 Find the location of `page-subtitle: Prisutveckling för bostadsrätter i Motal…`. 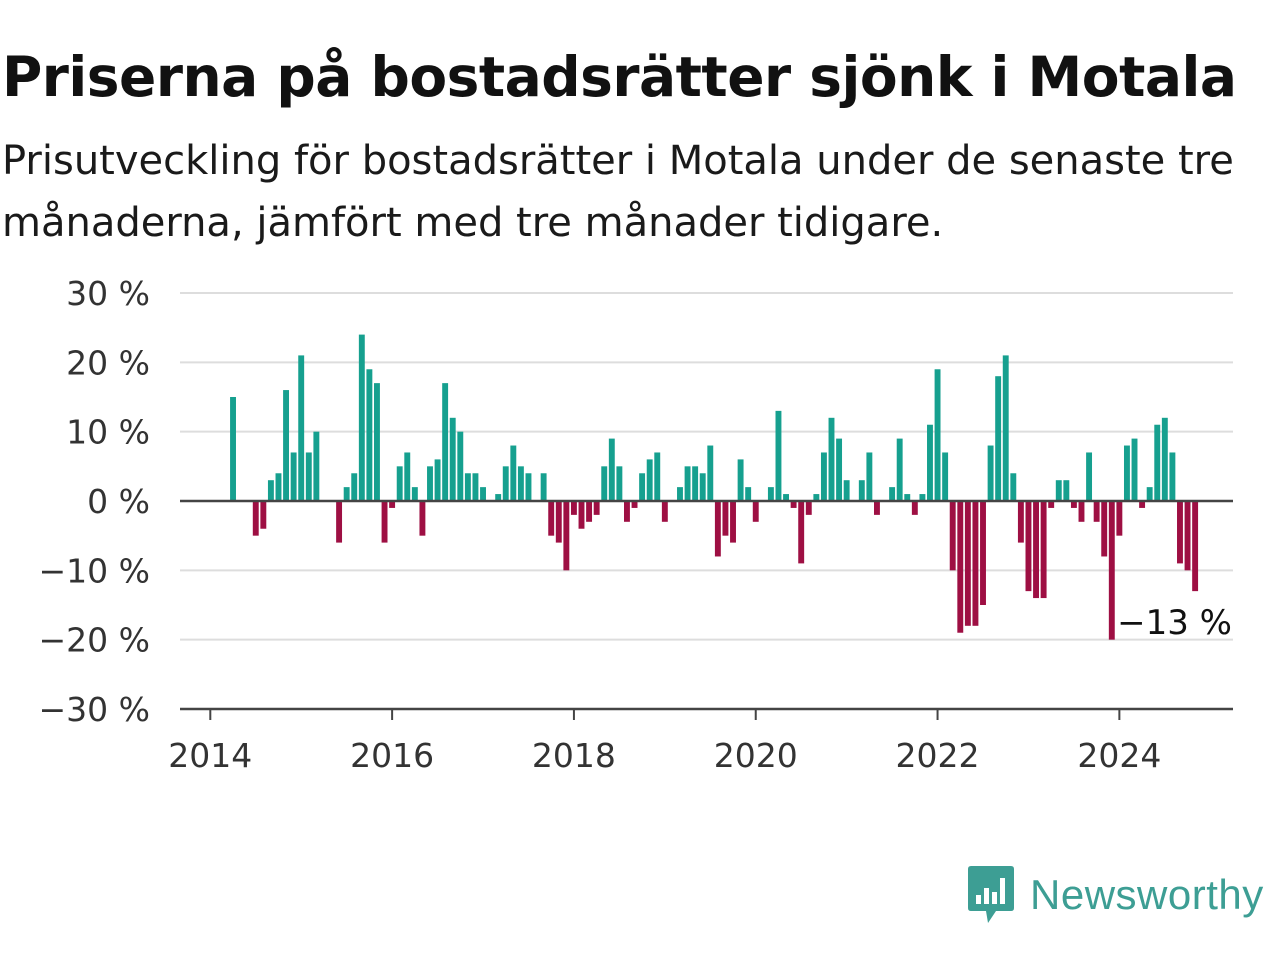

page-subtitle: Prisutveckling för bostadsrätter i Motal… is located at coordinates (618, 192).